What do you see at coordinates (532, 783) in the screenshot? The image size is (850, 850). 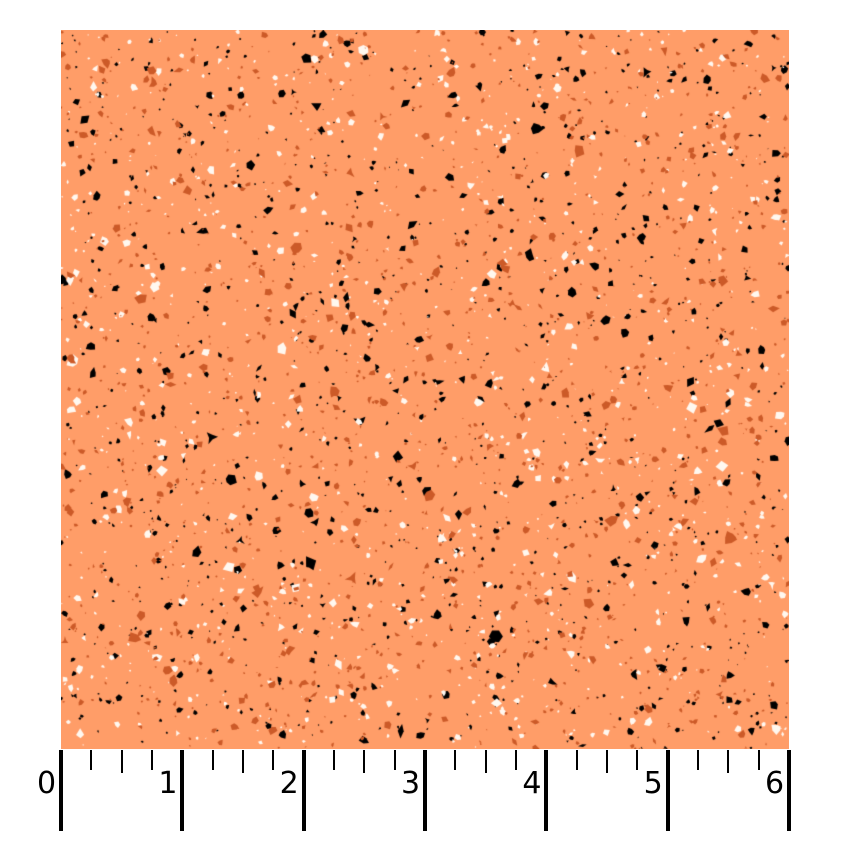 I see `ruler-label: 4` at bounding box center [532, 783].